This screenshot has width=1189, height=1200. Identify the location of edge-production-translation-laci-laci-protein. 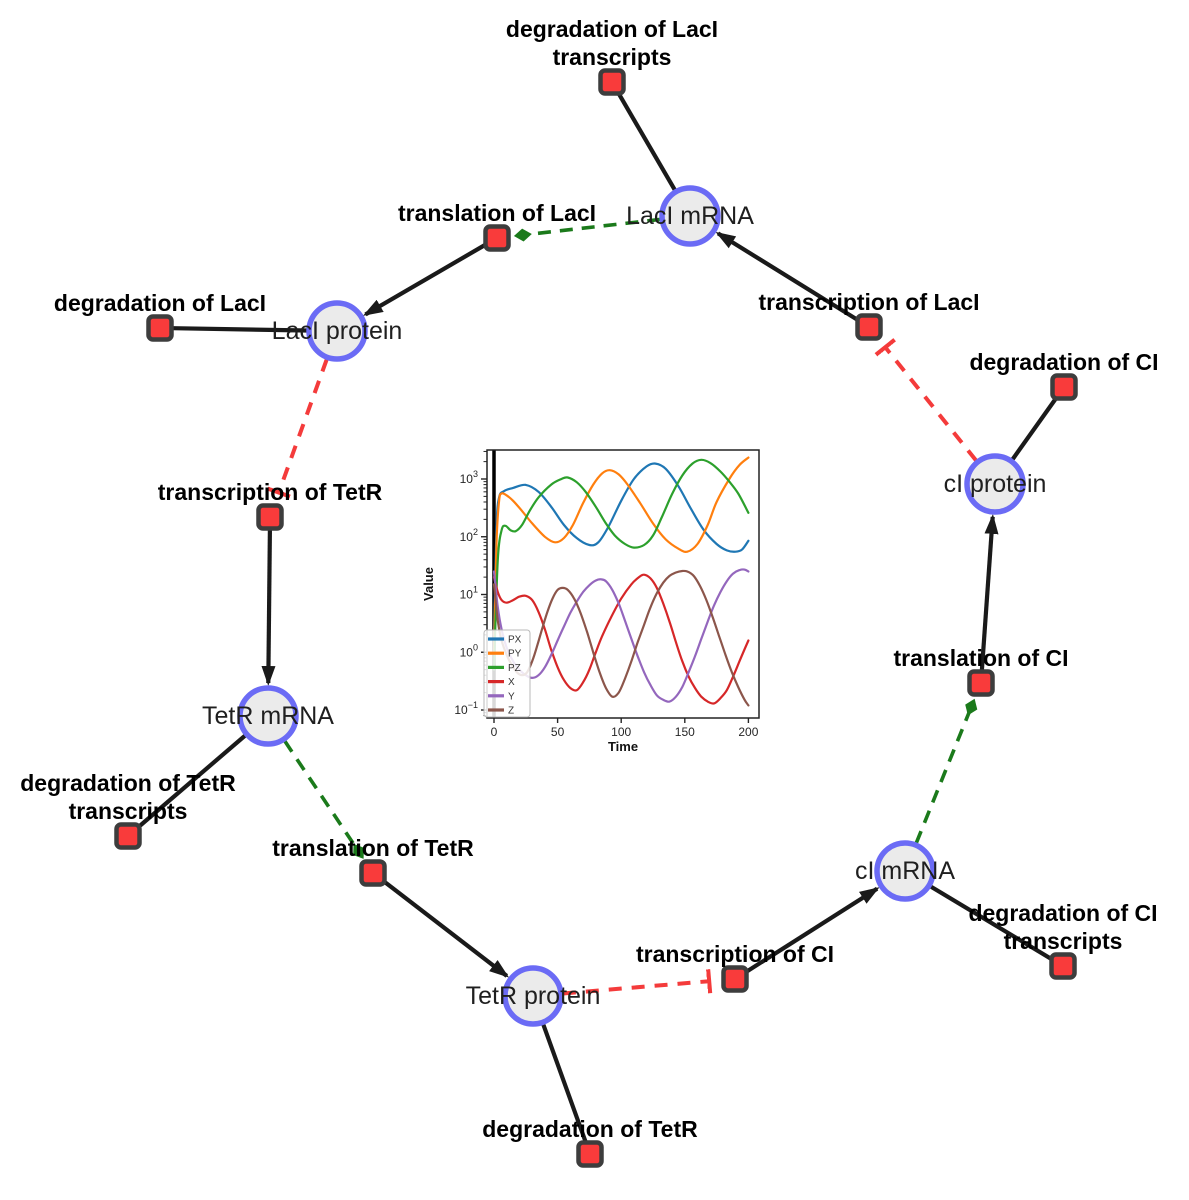
(424, 279).